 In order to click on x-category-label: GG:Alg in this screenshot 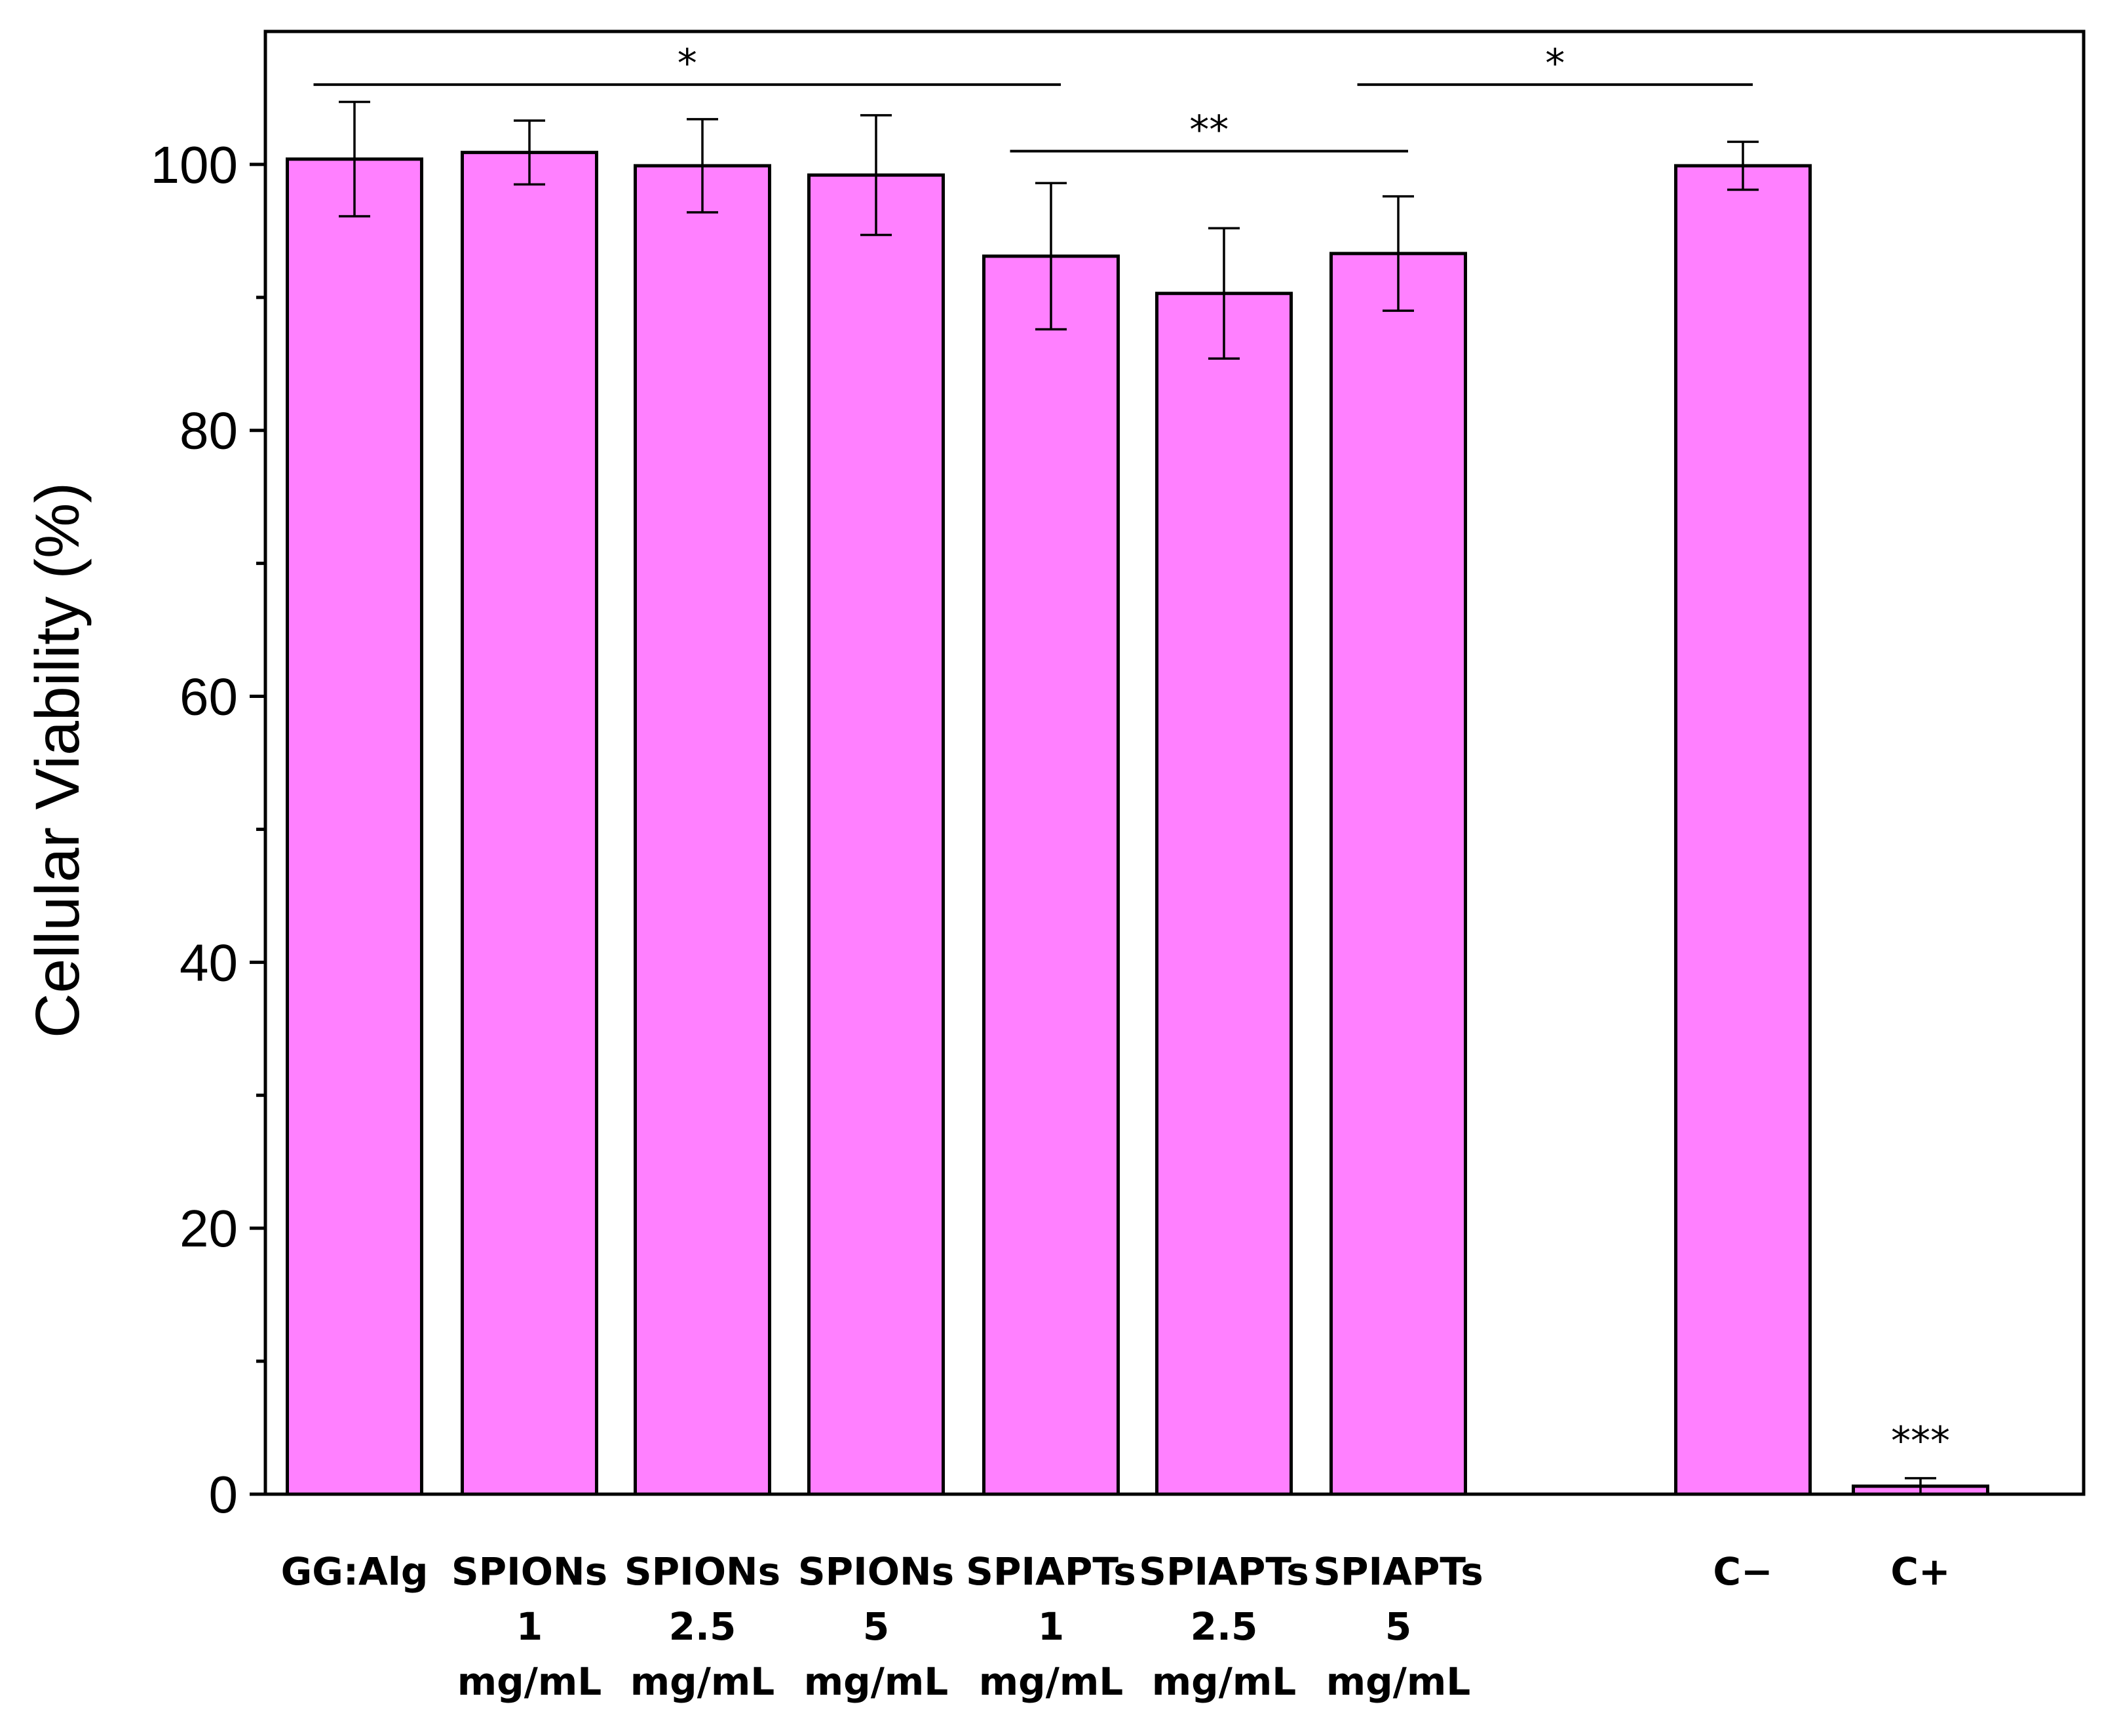, I will do `click(355, 1571)`.